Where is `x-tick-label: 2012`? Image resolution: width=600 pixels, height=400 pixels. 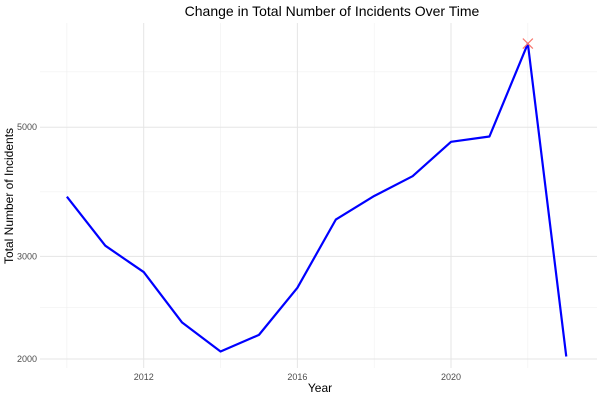
x-tick-label: 2012 is located at coordinates (144, 377).